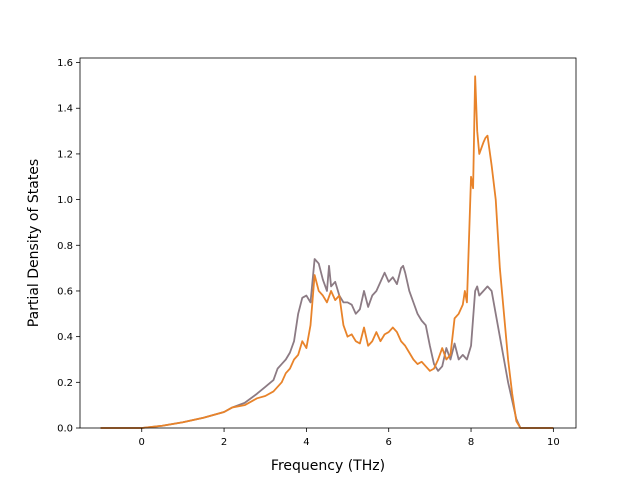  Describe the element at coordinates (306, 442) in the screenshot. I see `x-tick-label: 4` at that location.